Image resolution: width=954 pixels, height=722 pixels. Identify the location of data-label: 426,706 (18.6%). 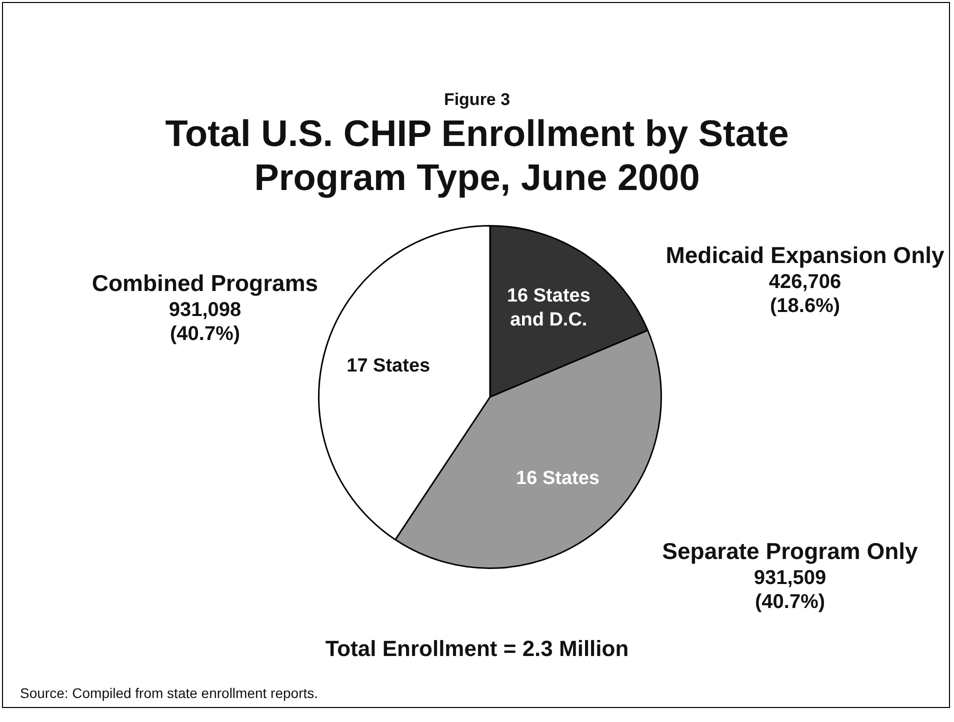
(805, 294).